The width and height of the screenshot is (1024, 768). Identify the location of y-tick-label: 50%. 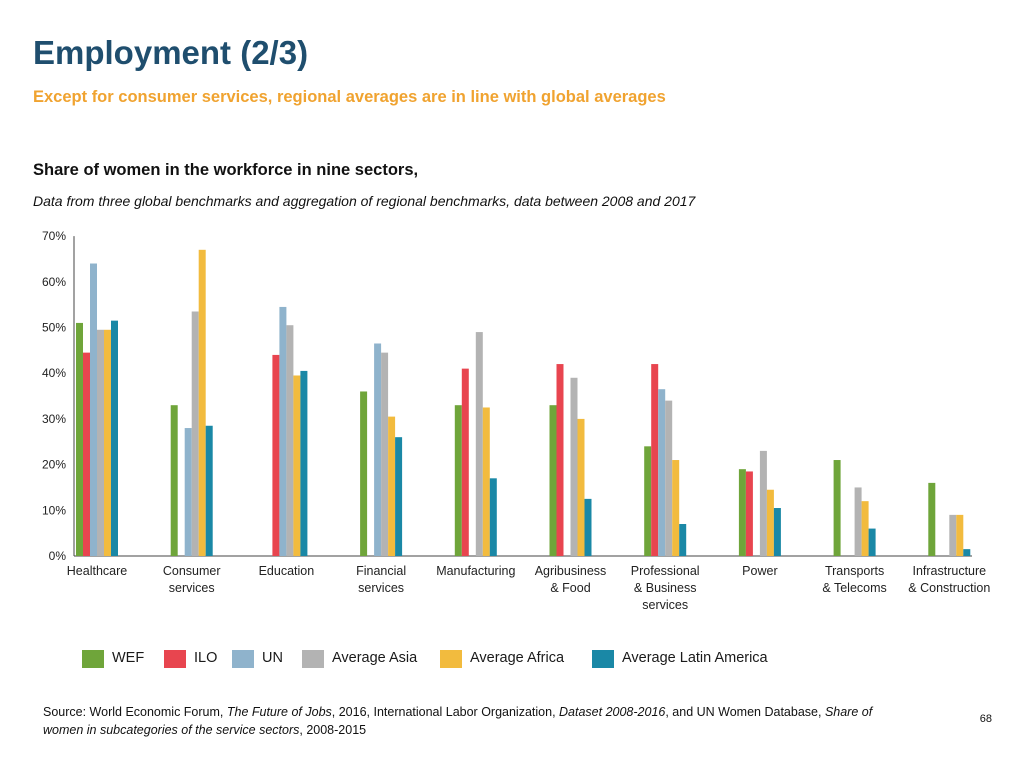
(54, 328).